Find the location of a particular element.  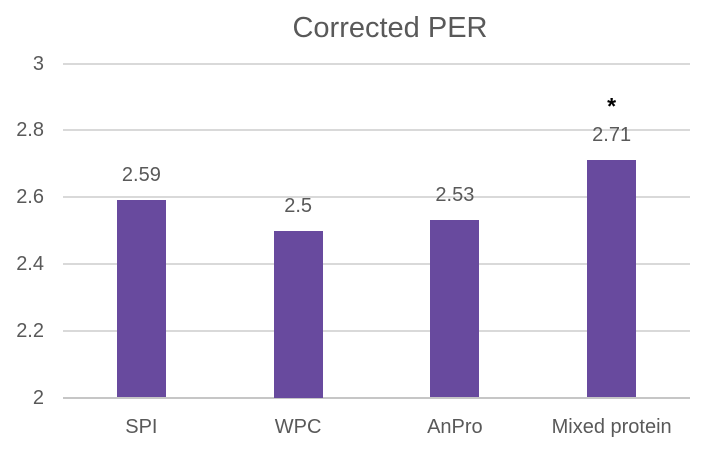

bar-spi is located at coordinates (141, 299).